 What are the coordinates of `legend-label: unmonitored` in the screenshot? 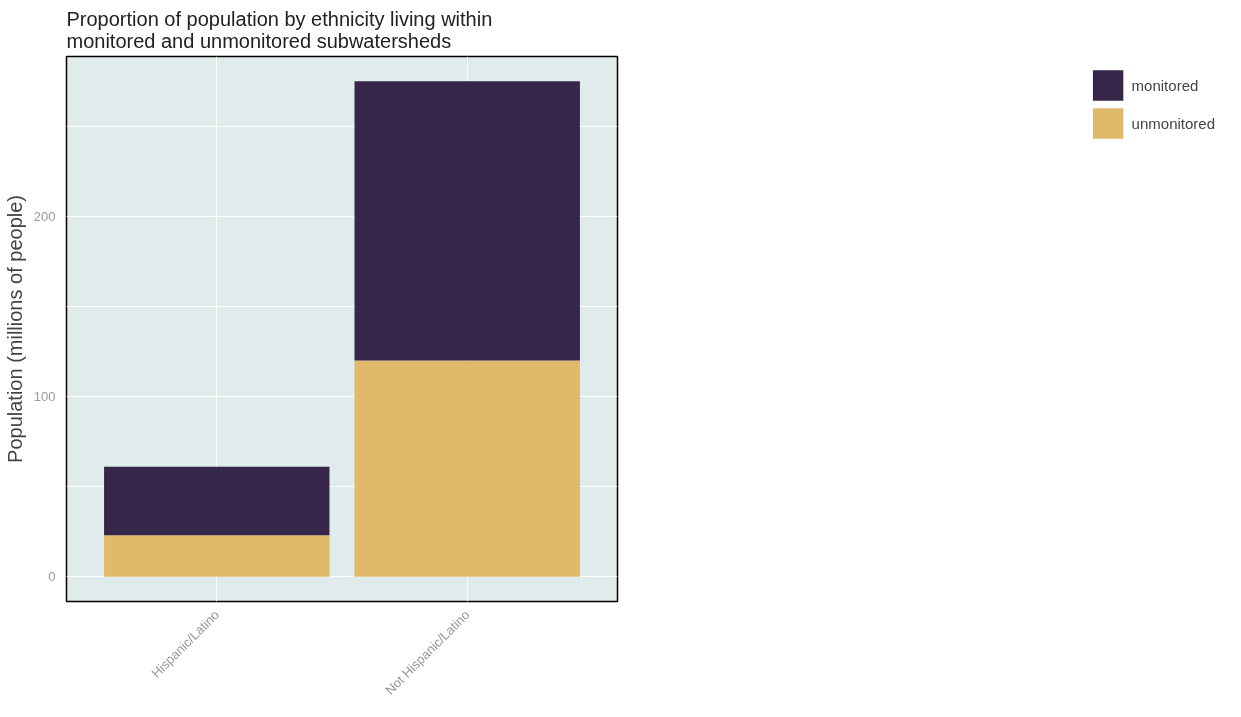 It's located at (1173, 123).